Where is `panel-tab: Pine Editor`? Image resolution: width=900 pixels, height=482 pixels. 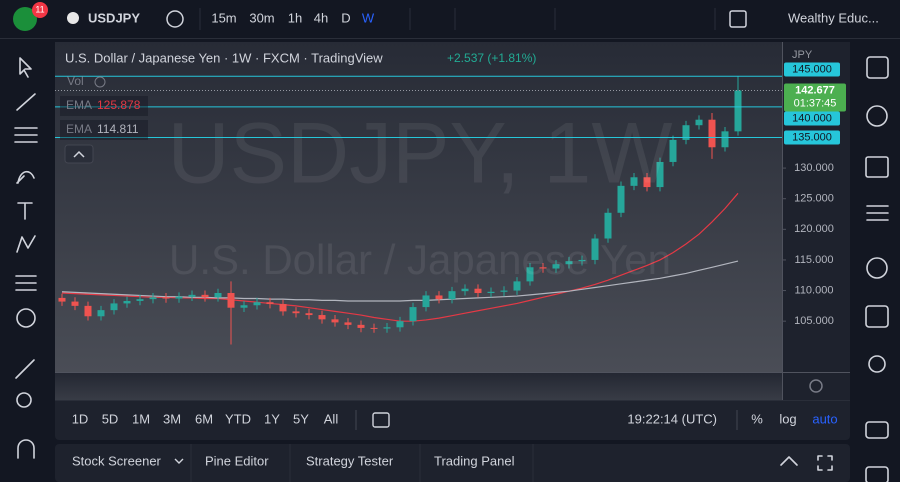 panel-tab: Pine Editor is located at coordinates (237, 460).